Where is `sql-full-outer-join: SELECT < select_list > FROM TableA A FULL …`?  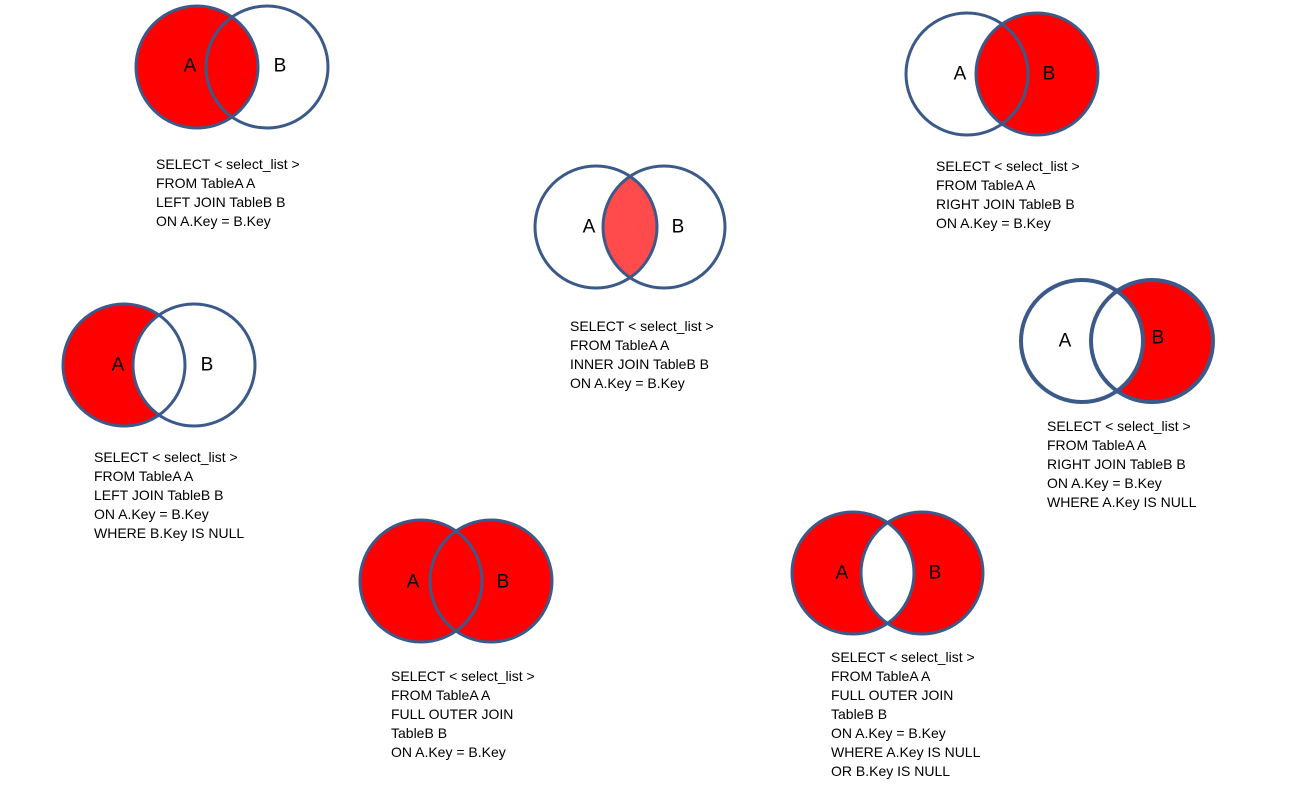 sql-full-outer-join: SELECT < select_list > FROM TableA A FULL … is located at coordinates (463, 714).